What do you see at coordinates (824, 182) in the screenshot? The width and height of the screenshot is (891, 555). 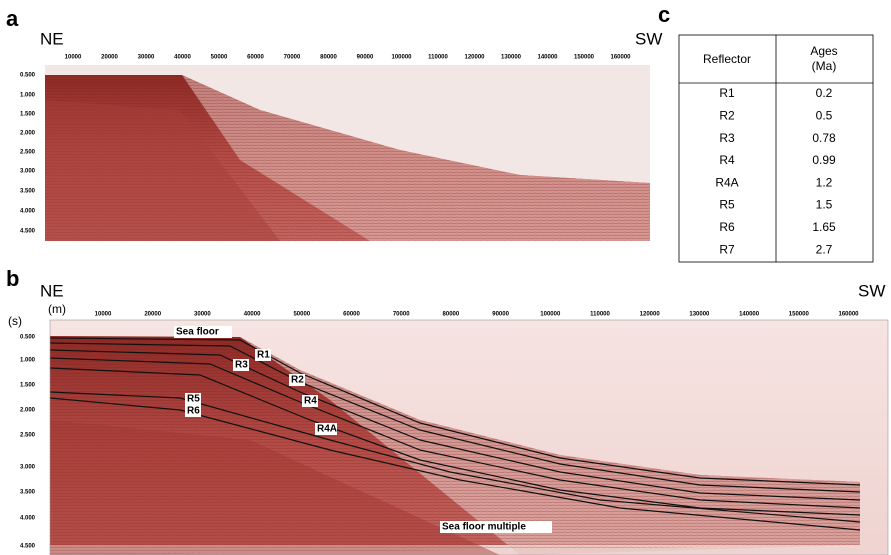 I see `table-cell: 1.2` at bounding box center [824, 182].